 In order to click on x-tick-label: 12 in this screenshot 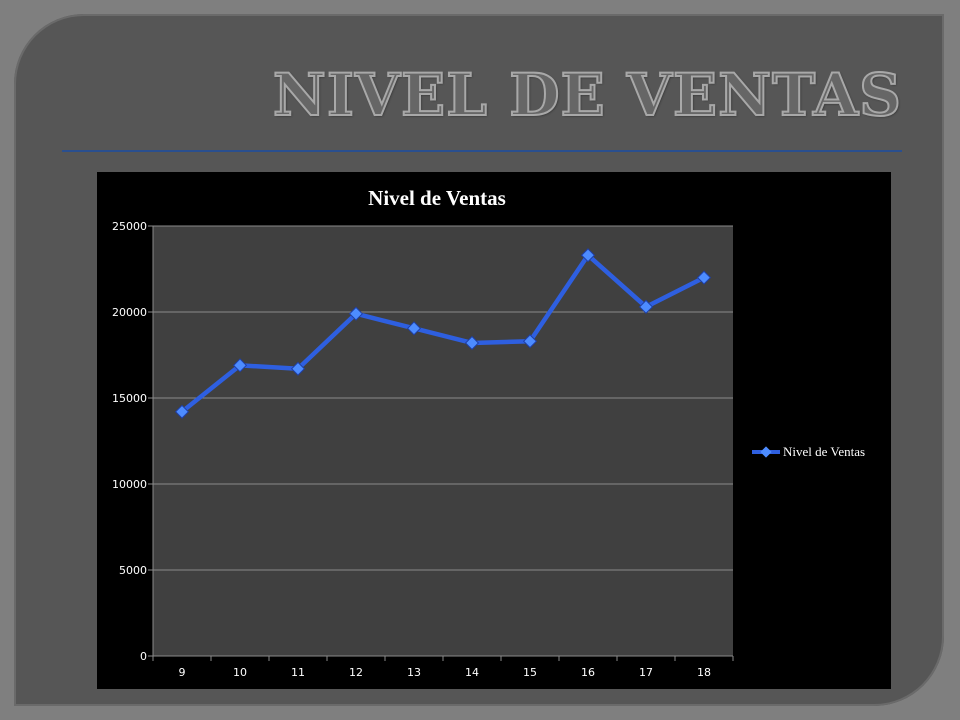, I will do `click(356, 672)`.